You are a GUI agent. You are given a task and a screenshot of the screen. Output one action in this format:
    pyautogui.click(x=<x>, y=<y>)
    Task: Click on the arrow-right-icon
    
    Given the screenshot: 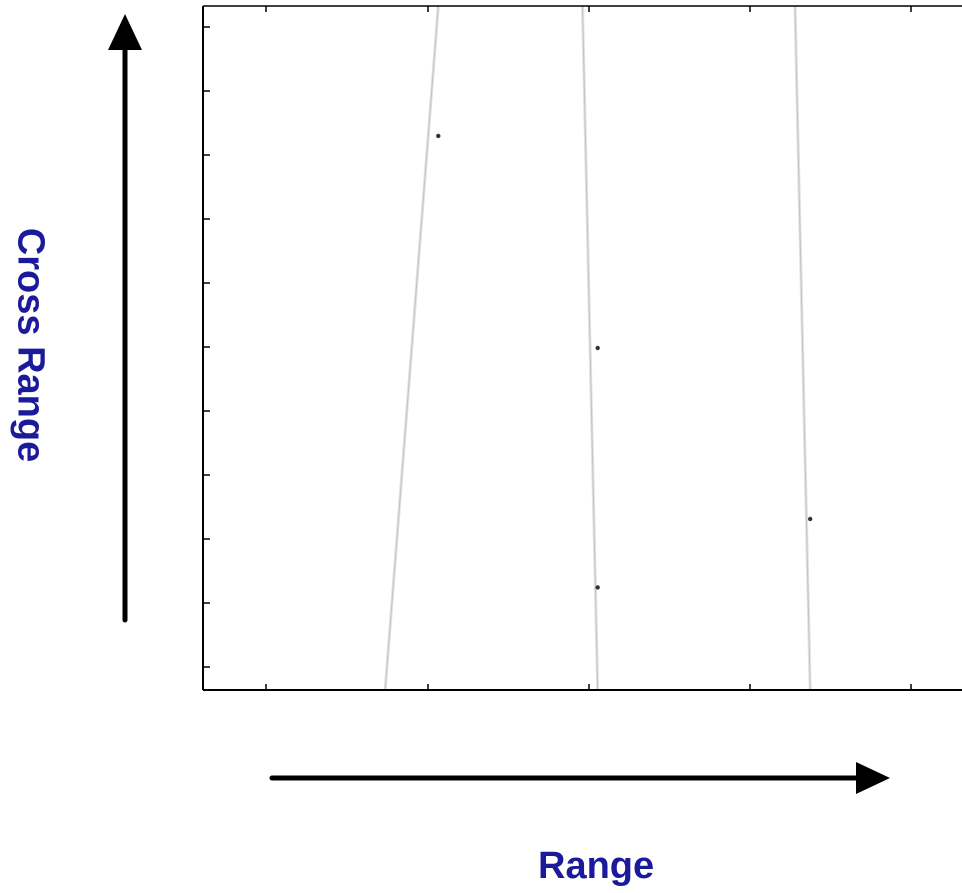 What is the action you would take?
    pyautogui.click(x=579, y=778)
    